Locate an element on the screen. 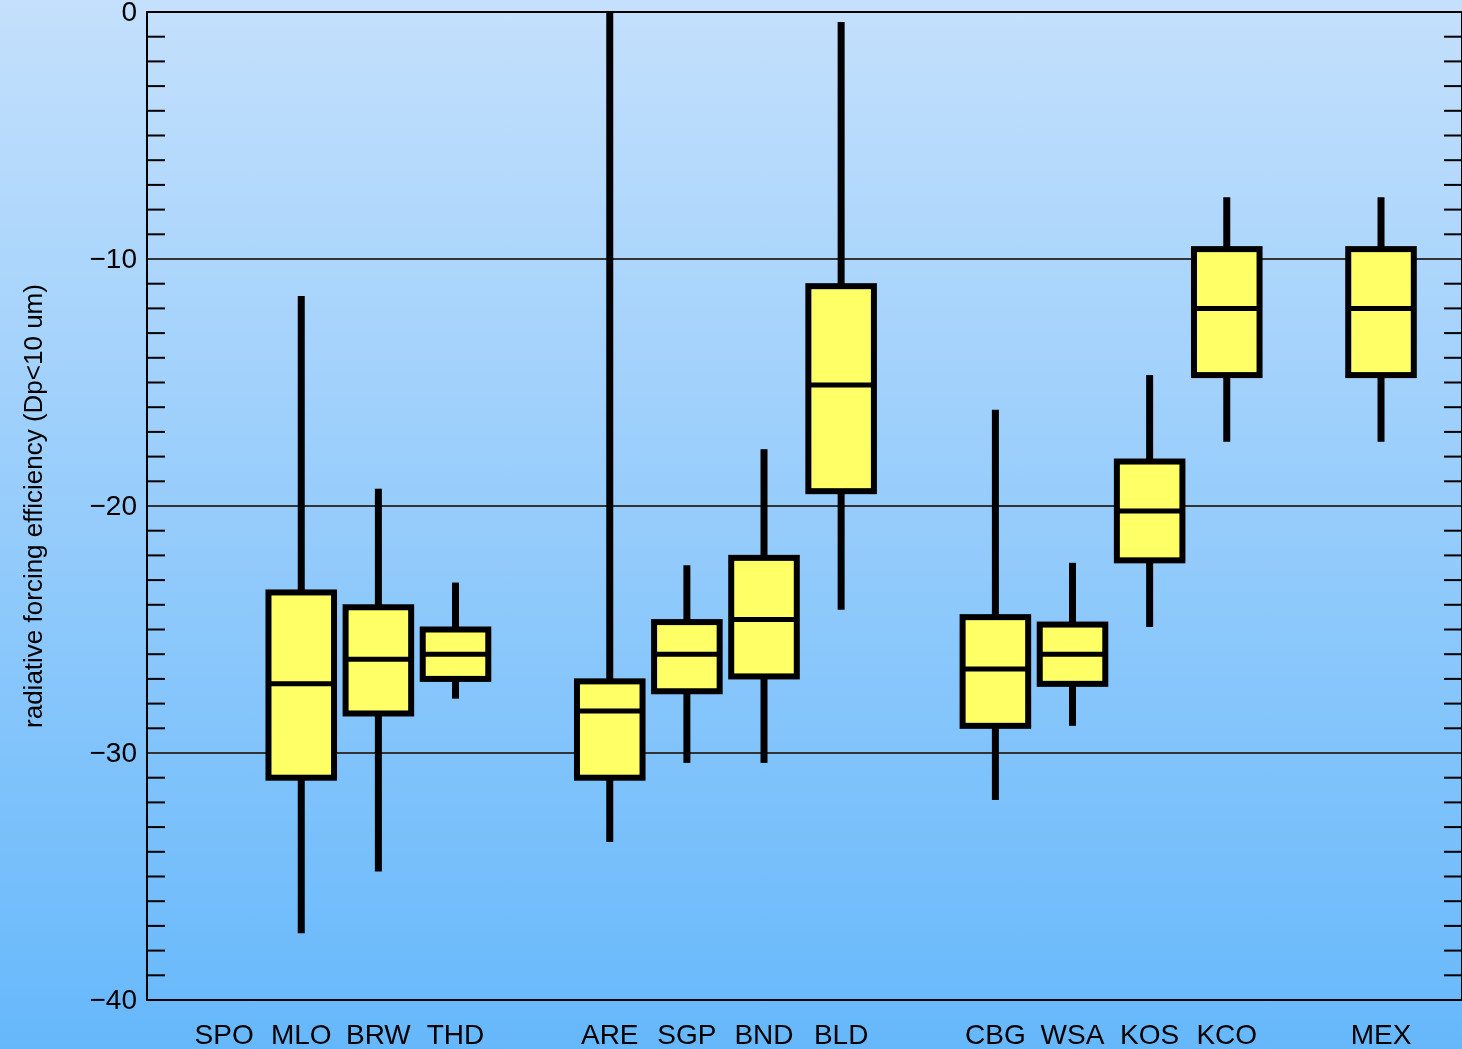  y-tick-label: −10 is located at coordinates (113, 258).